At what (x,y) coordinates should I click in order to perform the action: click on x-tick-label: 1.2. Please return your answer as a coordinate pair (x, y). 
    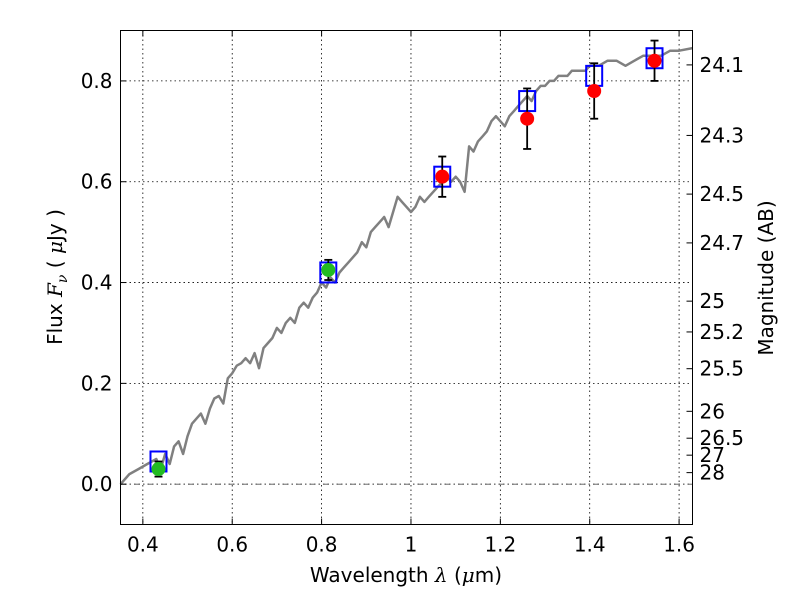
    Looking at the image, I should click on (500, 545).